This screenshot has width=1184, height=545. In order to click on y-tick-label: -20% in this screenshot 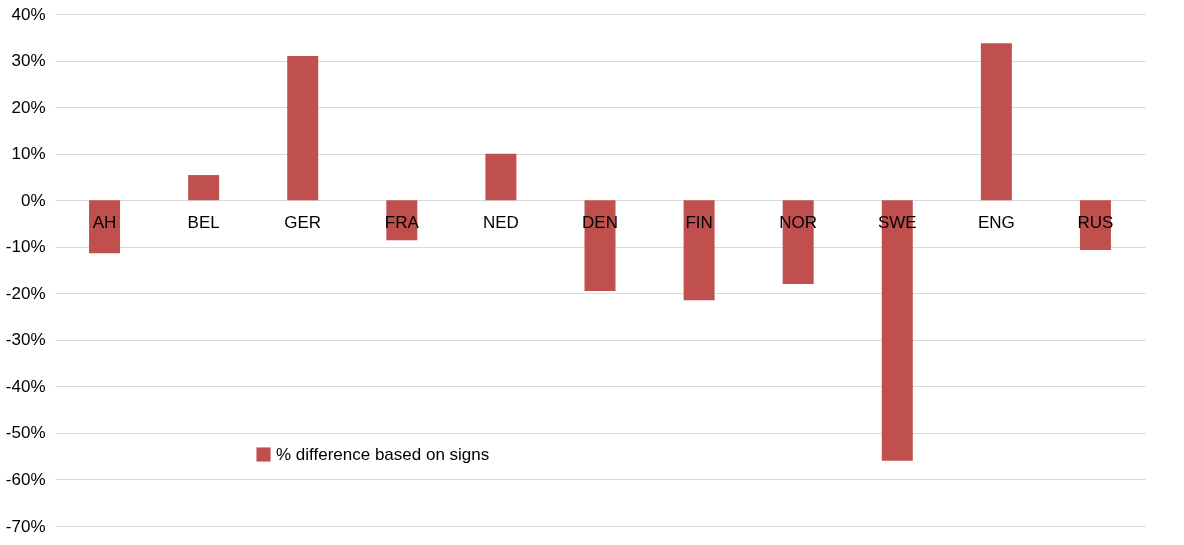, I will do `click(25, 293)`.